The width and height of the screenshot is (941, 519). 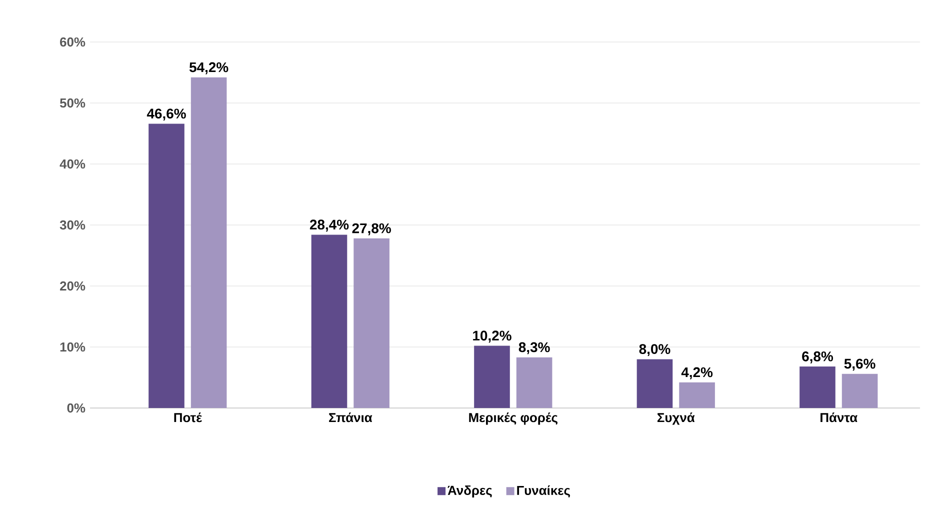 What do you see at coordinates (513, 418) in the screenshot?
I see `x-tick-label: Μερικές φορές` at bounding box center [513, 418].